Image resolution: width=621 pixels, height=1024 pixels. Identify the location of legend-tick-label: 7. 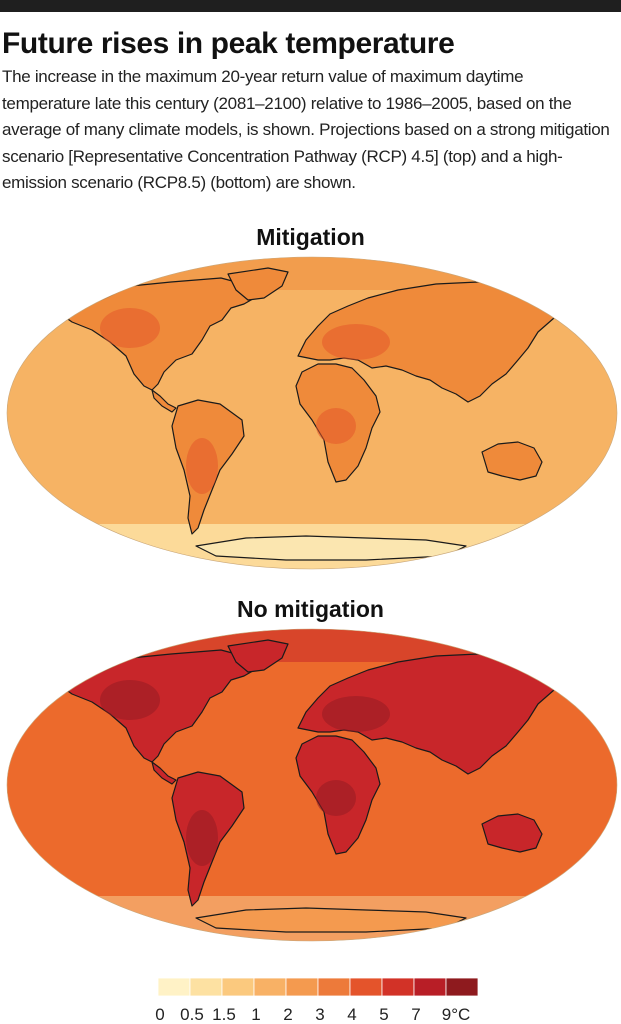
(415, 1014).